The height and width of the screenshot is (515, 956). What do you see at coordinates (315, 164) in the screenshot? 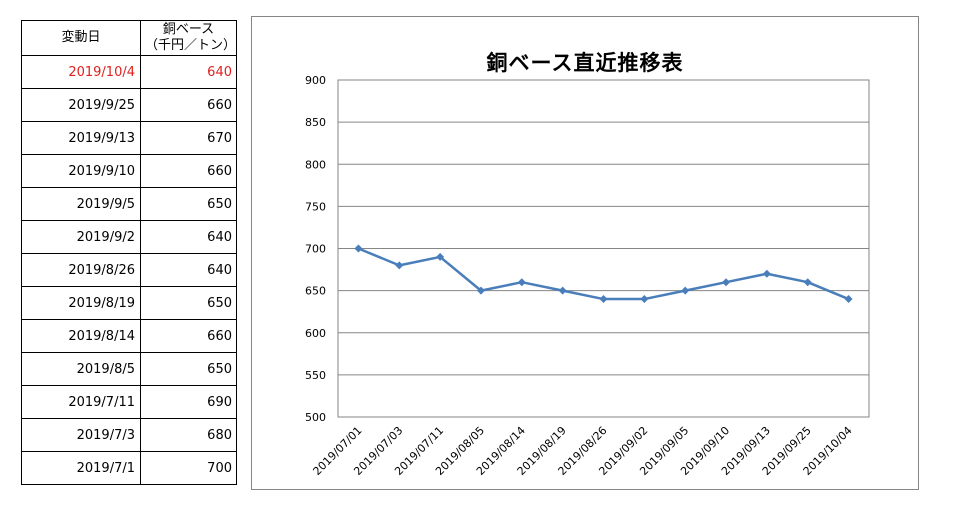
I see `y-tick-label: 800` at bounding box center [315, 164].